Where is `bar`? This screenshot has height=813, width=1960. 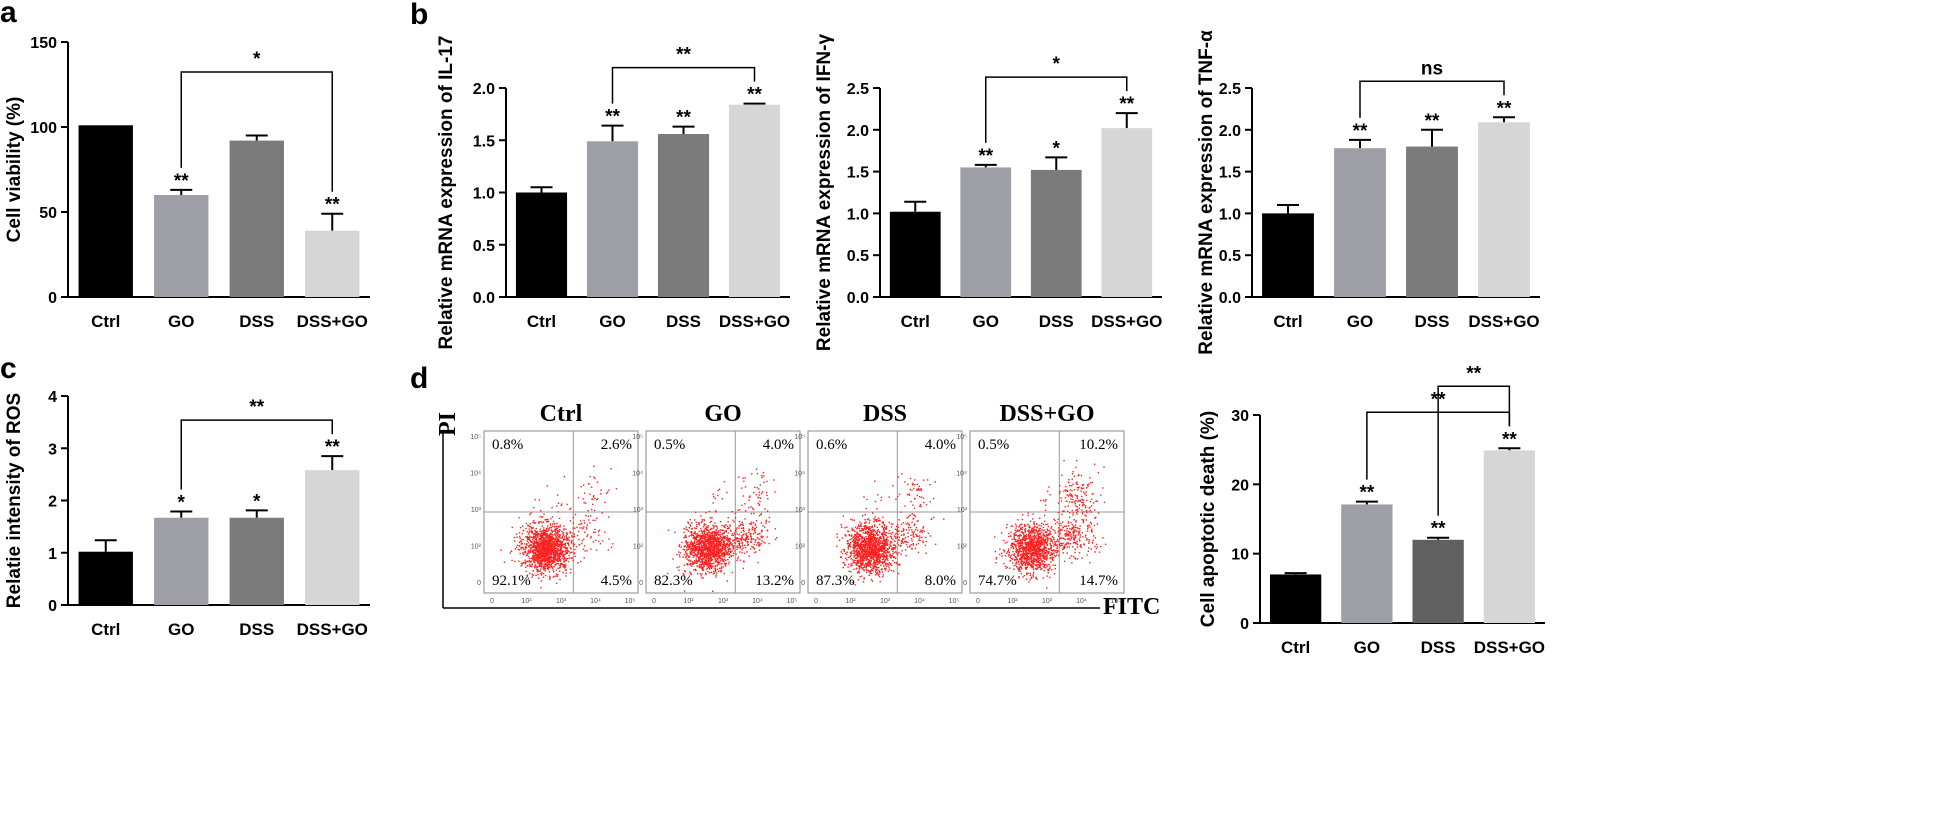 bar is located at coordinates (256, 218).